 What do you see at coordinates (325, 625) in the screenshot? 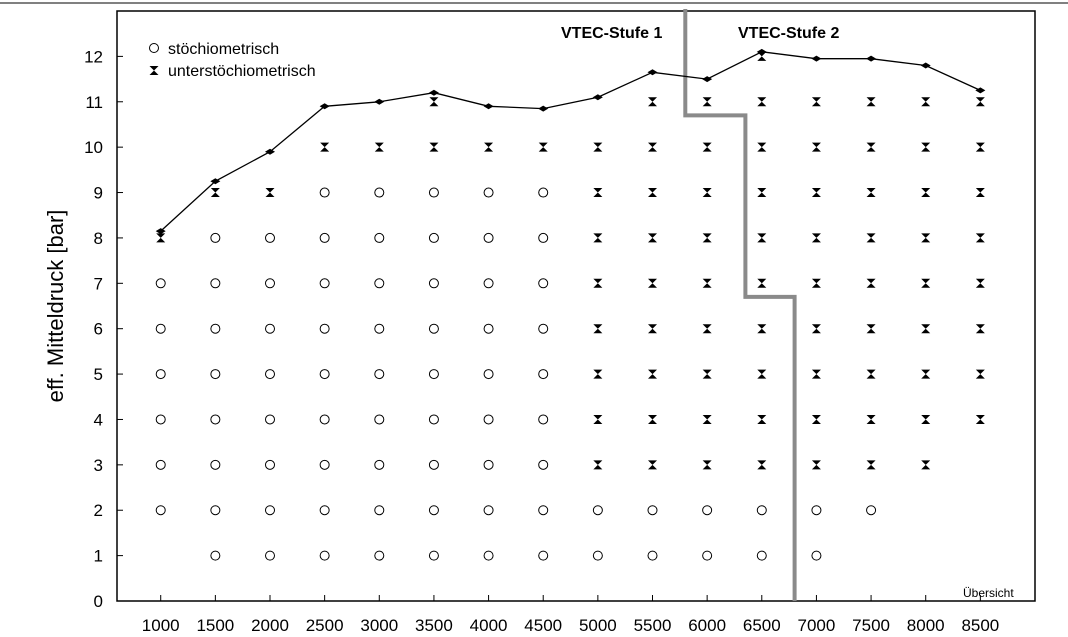
I see `x-tick-label: 2500` at bounding box center [325, 625].